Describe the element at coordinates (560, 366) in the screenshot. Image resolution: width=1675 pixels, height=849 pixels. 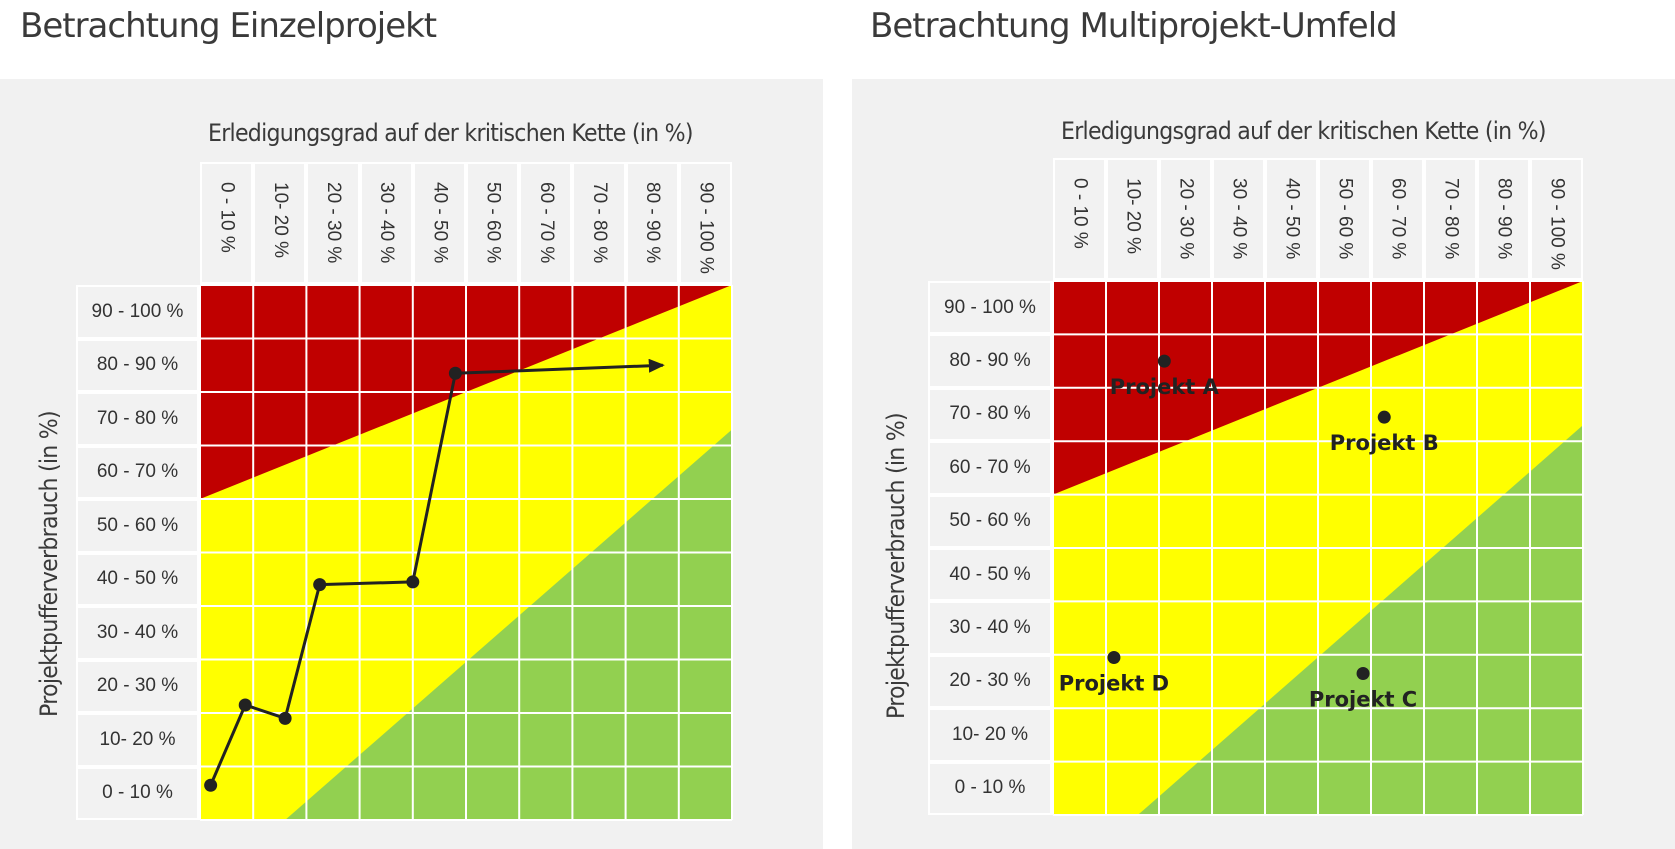
I see `trend-arrow` at that location.